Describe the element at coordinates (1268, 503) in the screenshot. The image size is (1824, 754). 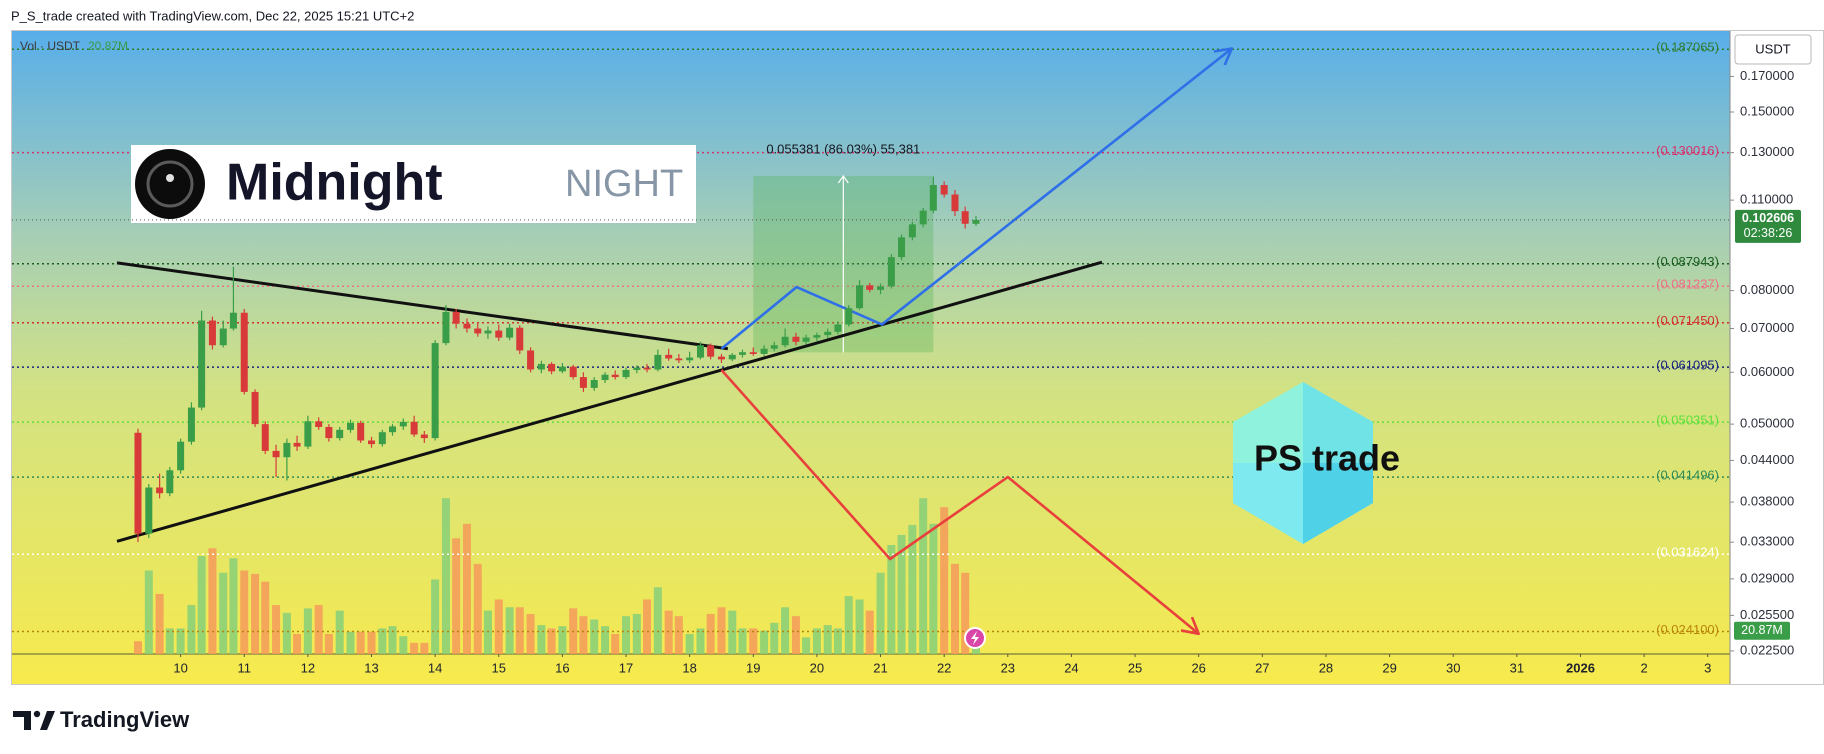
I see `logo-hex-facet` at that location.